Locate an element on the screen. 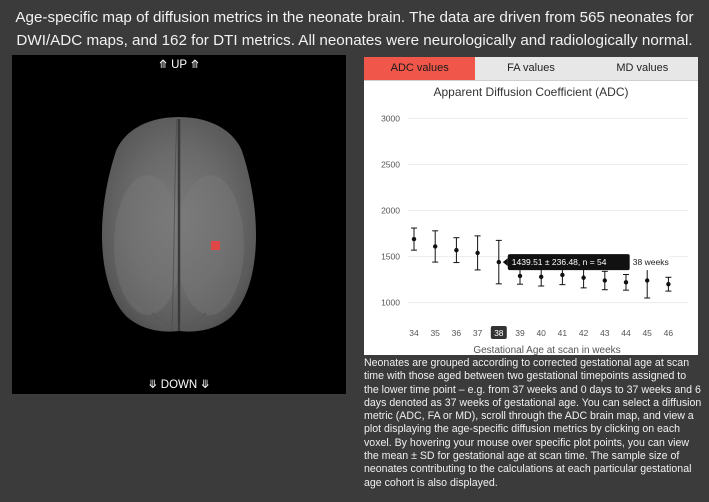 This screenshot has height=502, width=709. chart-points is located at coordinates (541, 263).